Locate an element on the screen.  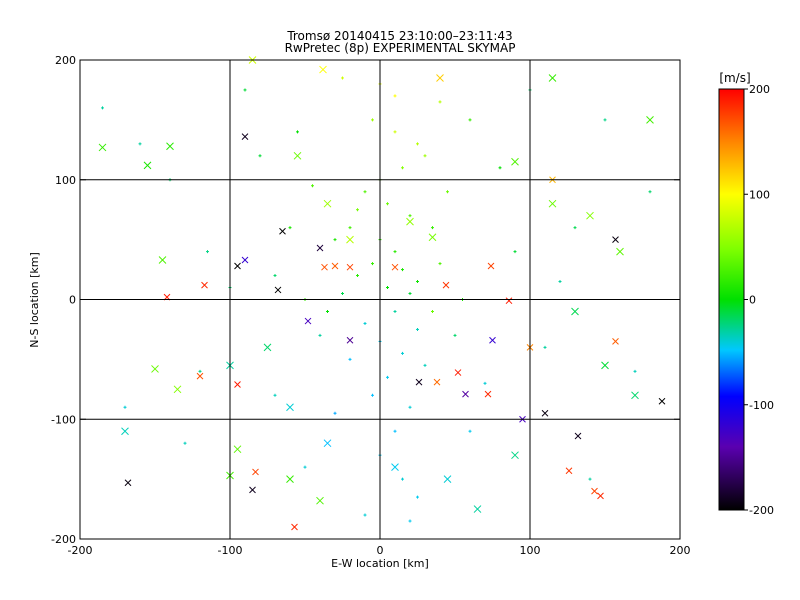
y-tick-label: 0 is located at coordinates (72, 300).